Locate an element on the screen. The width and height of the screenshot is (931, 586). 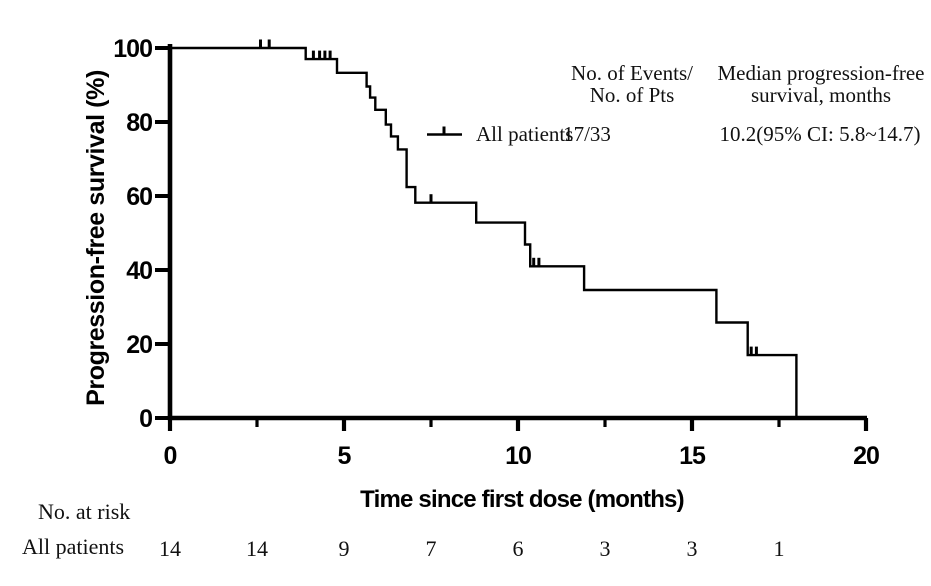
y-tick-label-100: 100 is located at coordinates (132, 49).